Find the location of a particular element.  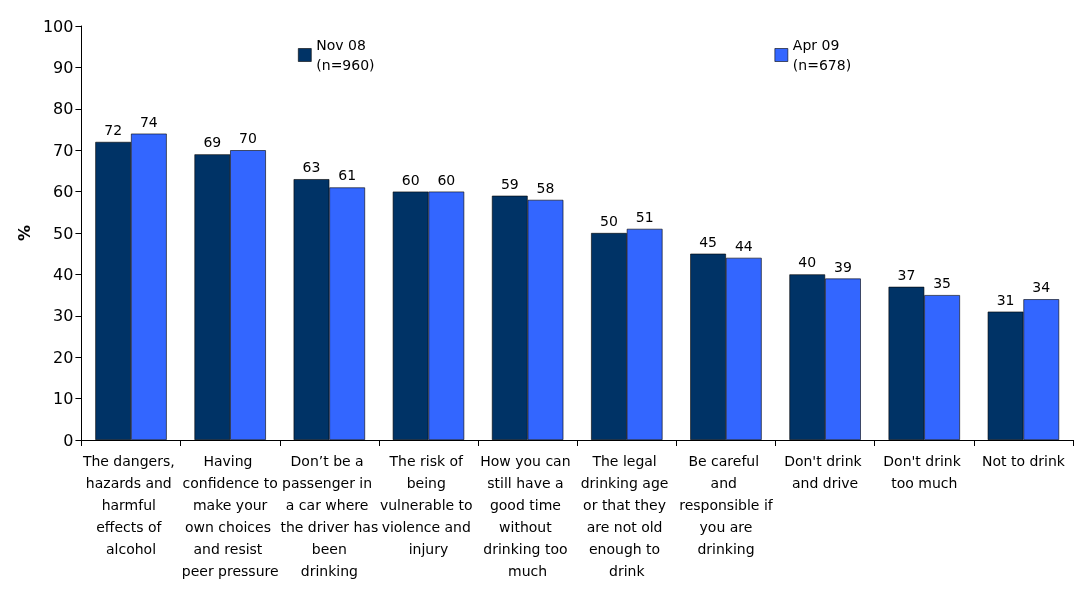

y-tick-label: 0 is located at coordinates (68, 440).